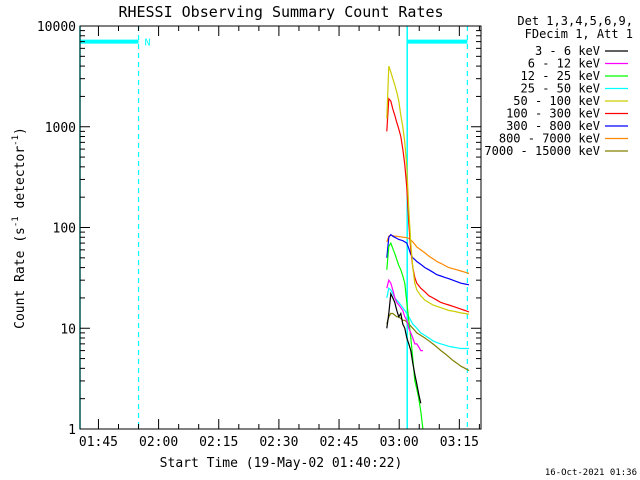 This screenshot has height=480, width=640. What do you see at coordinates (399, 442) in the screenshot?
I see `x-tick-label-5: 03:00` at bounding box center [399, 442].